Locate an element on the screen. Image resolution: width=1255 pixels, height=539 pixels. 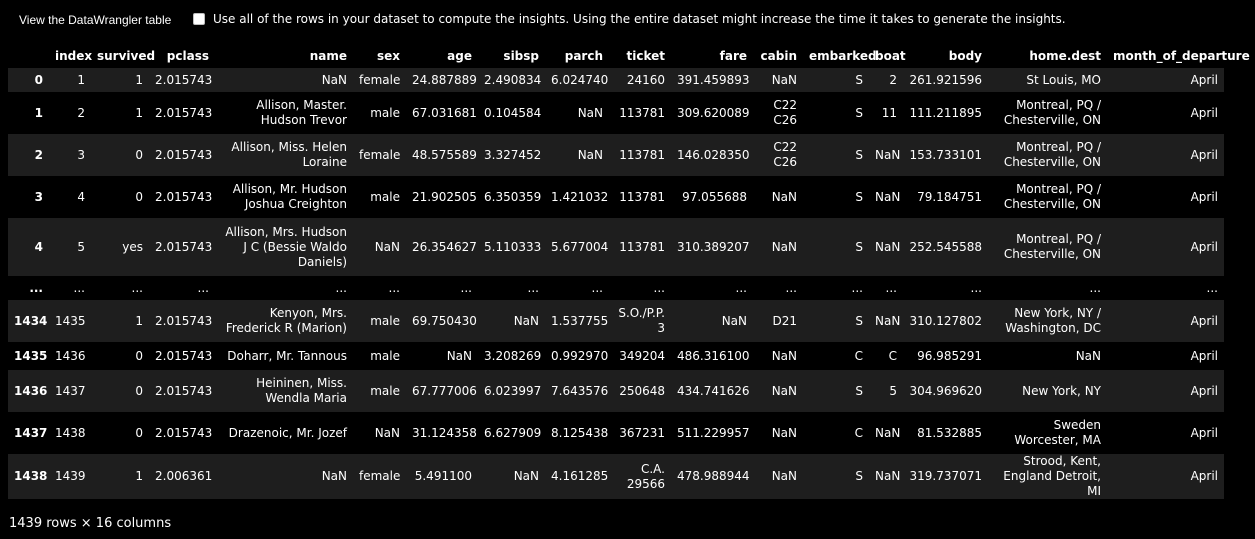
table-cell: 1439 is located at coordinates (70, 476).